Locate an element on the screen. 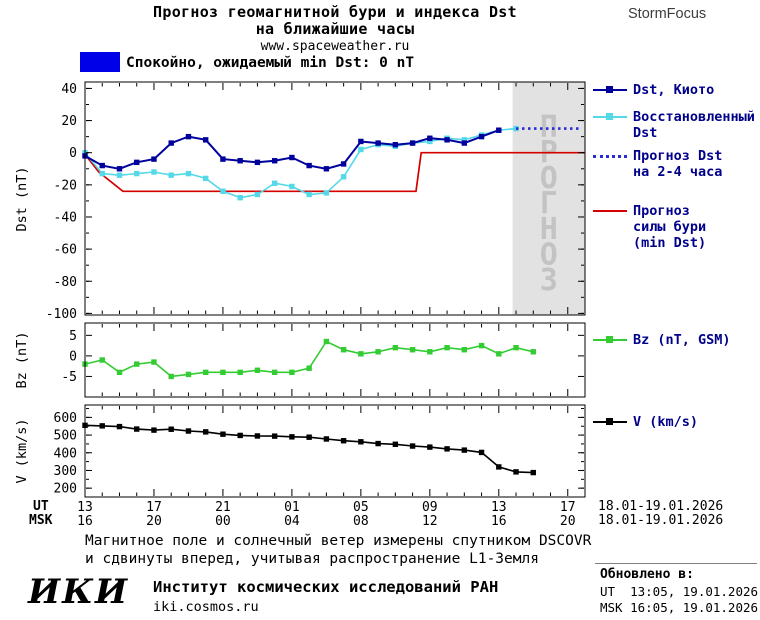 This screenshot has height=620, width=760. svg-text: 08 is located at coordinates (361, 521).